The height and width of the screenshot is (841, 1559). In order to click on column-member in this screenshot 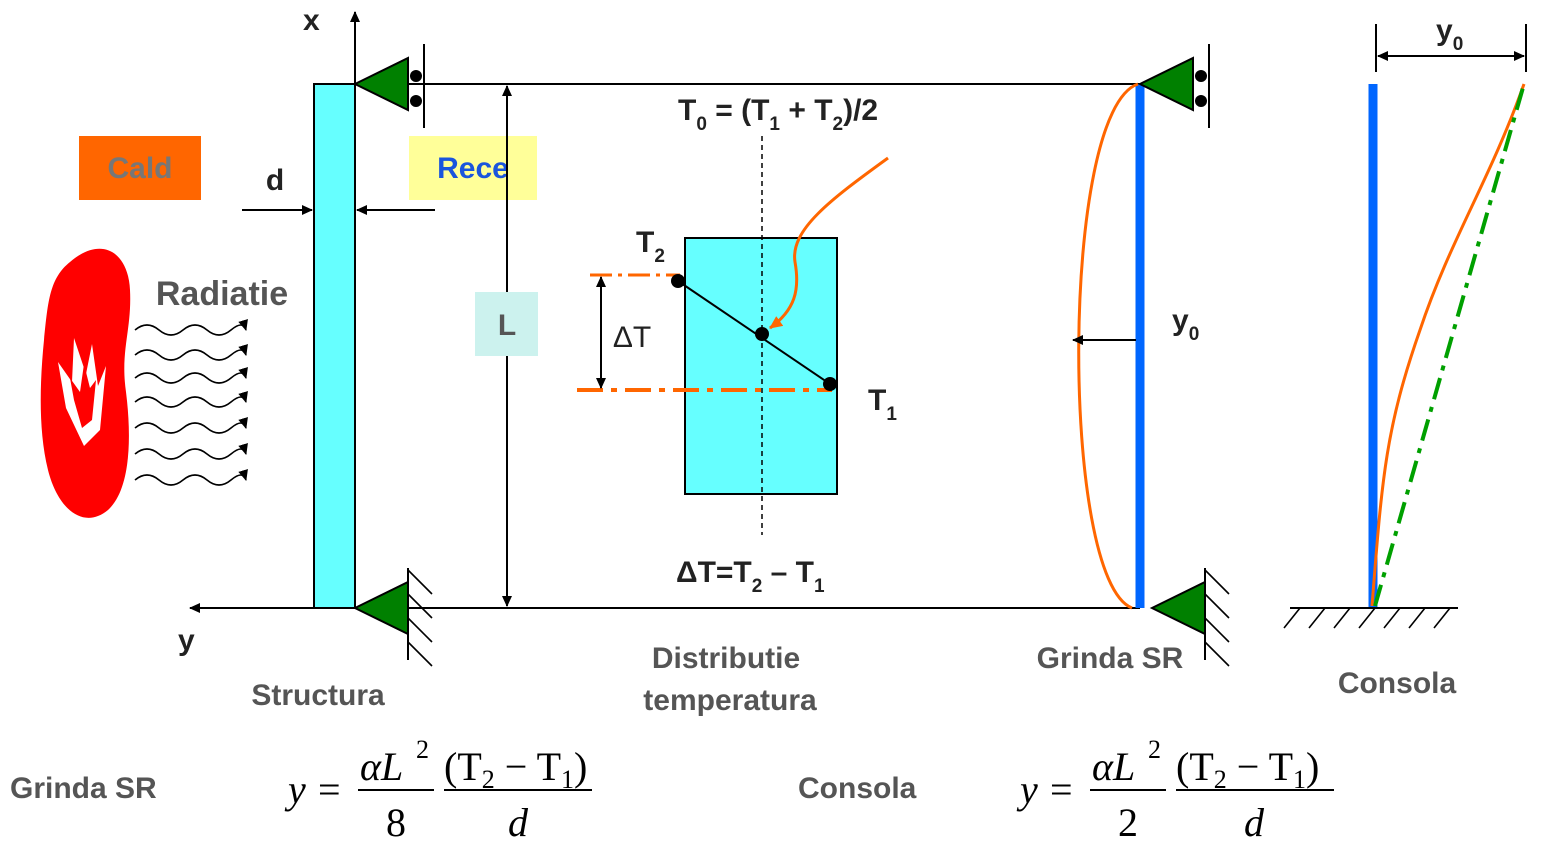, I will do `click(334, 346)`.